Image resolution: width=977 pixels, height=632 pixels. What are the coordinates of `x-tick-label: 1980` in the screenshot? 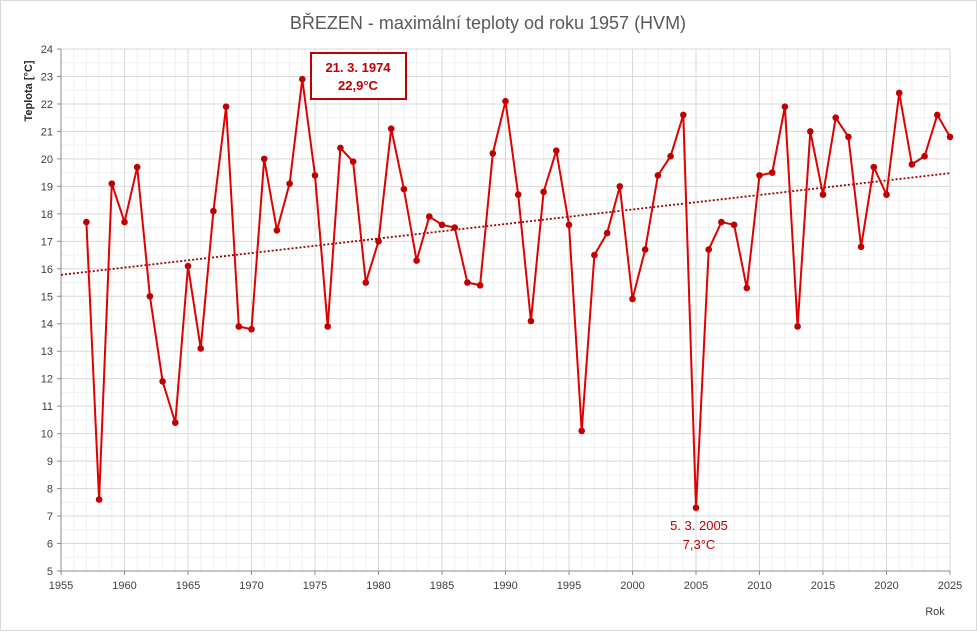 It's located at (378, 586).